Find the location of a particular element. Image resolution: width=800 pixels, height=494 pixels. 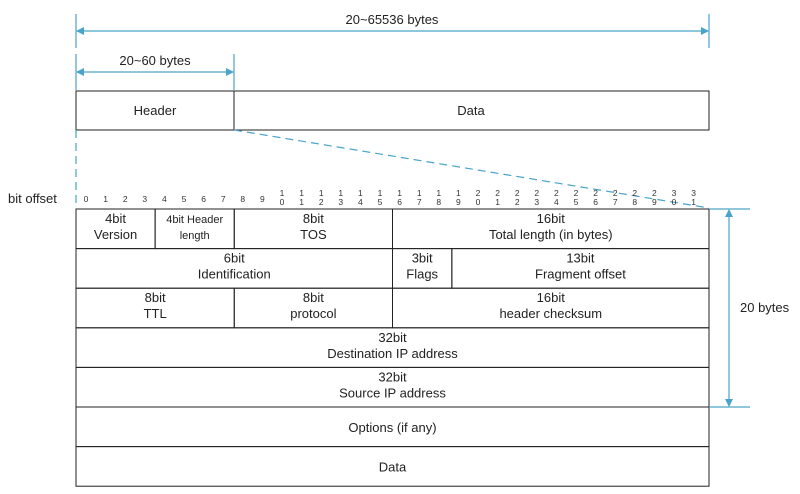

header-field-label: Destination IP address is located at coordinates (392, 353).